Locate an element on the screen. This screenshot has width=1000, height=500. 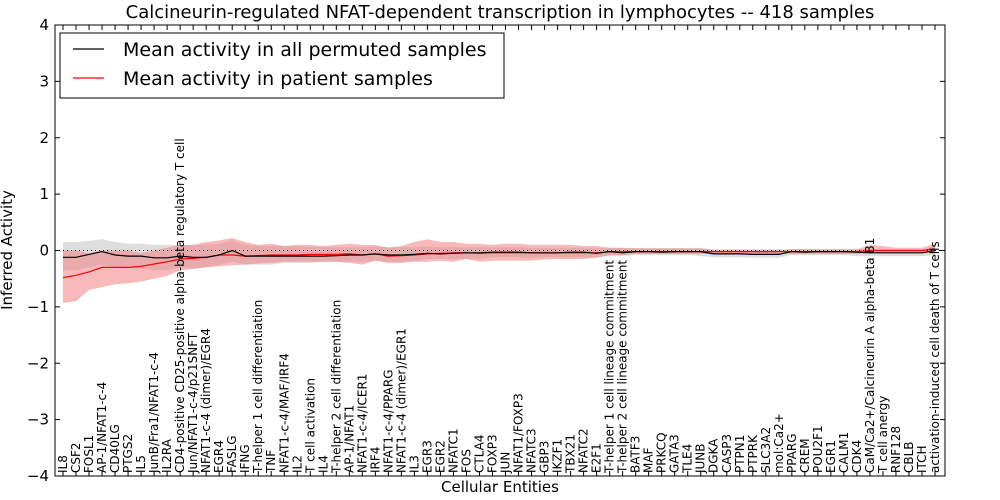
x-tick-label: IL2 is located at coordinates (297, 464).